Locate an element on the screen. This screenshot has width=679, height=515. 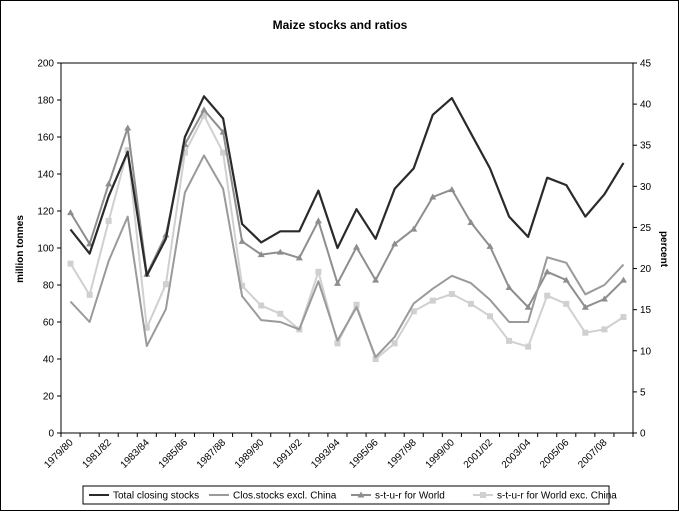
legend-marker-triangle is located at coordinates (361, 494).